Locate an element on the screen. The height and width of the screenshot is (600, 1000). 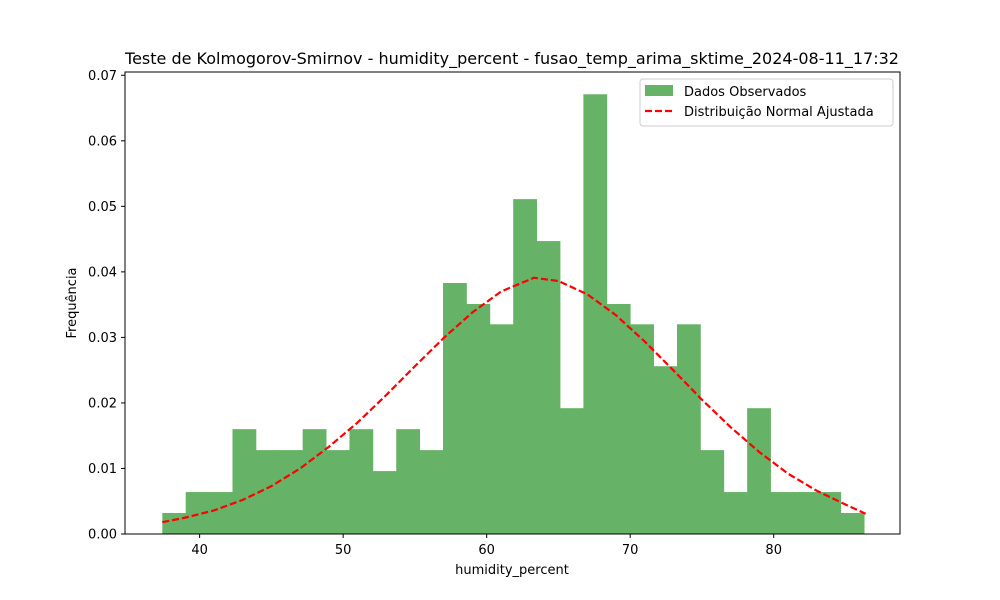
y-tick-label: 0.05 is located at coordinates (102, 207).